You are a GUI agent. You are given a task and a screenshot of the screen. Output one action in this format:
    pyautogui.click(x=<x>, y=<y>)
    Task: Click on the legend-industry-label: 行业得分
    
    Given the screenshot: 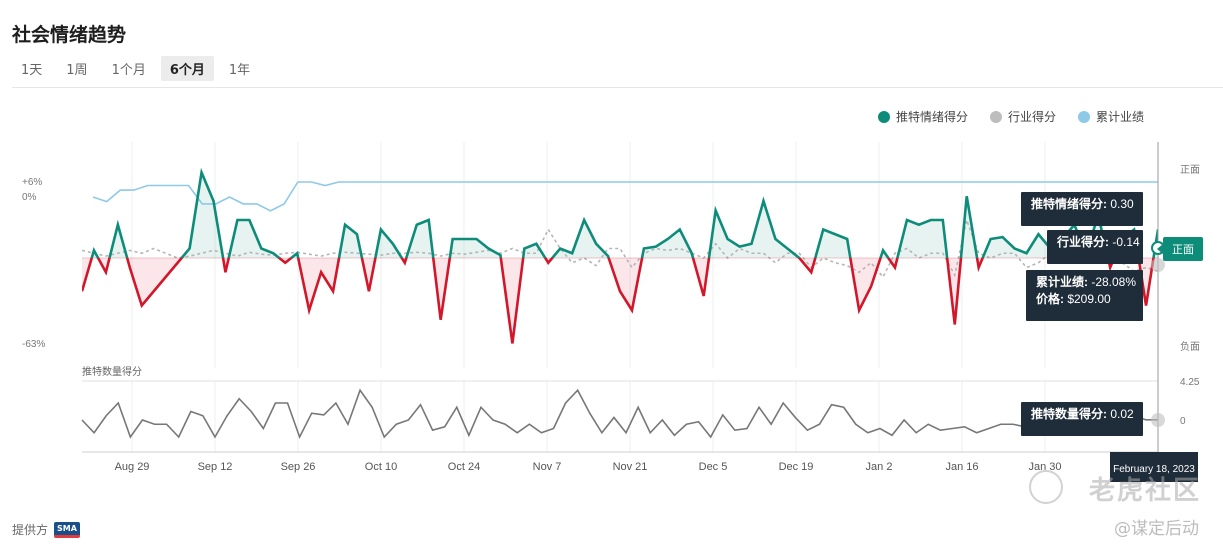 What is the action you would take?
    pyautogui.click(x=1032, y=117)
    